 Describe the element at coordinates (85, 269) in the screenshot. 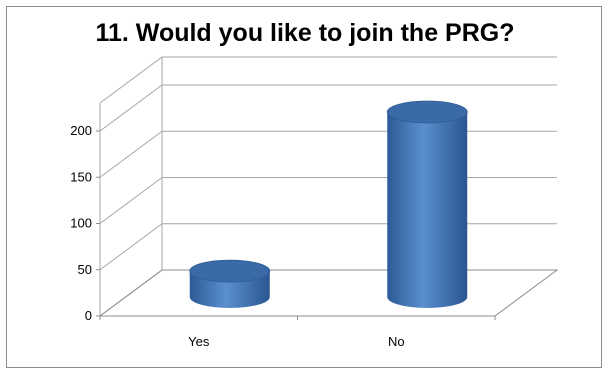

I see `y-tick-label: 50` at that location.